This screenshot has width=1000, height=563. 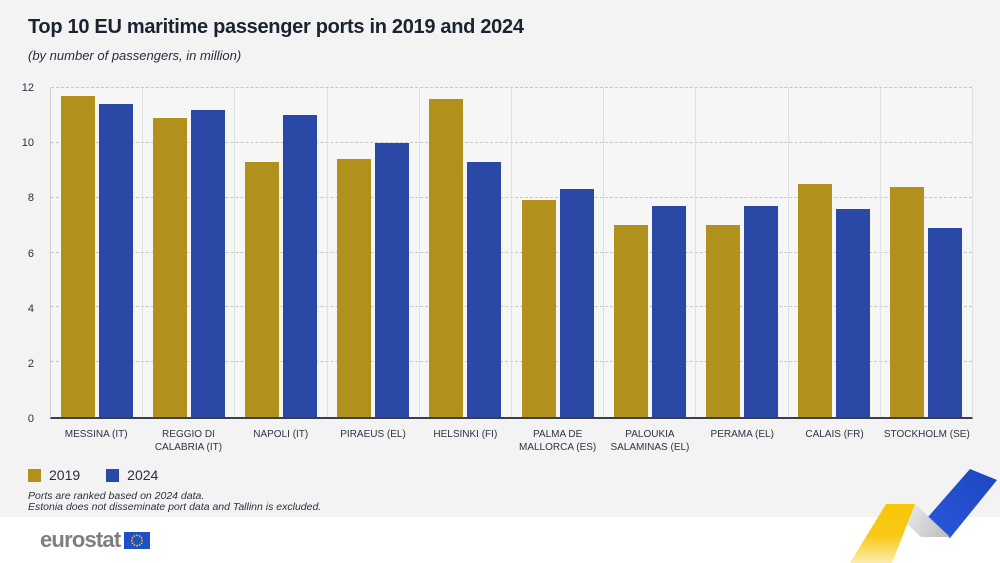 I want to click on bar-2024-messina-it, so click(x=115, y=260).